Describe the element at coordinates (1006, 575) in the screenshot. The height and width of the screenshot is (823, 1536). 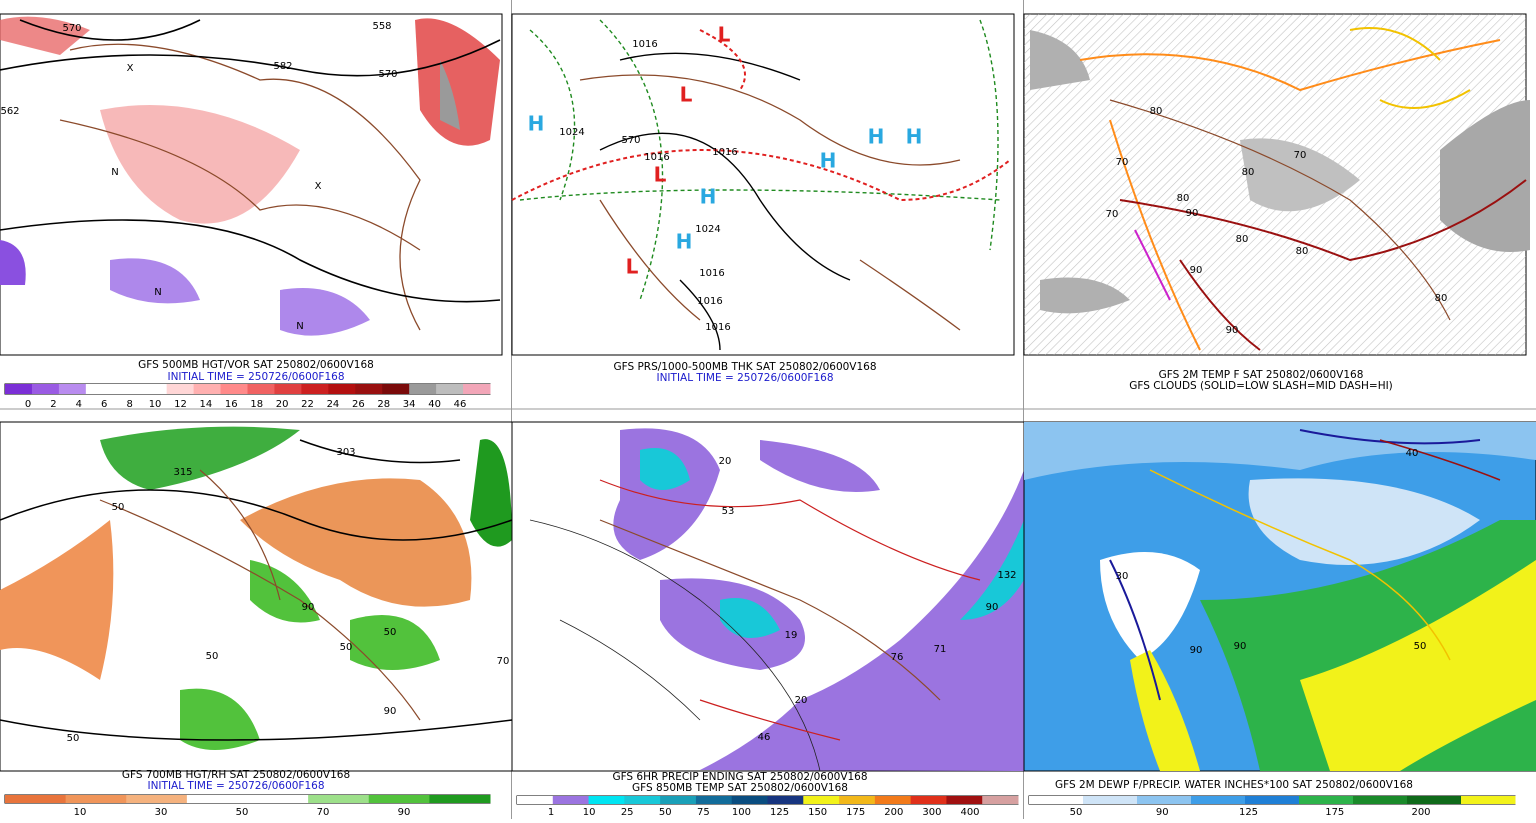
I see `contour-label: 132` at that location.